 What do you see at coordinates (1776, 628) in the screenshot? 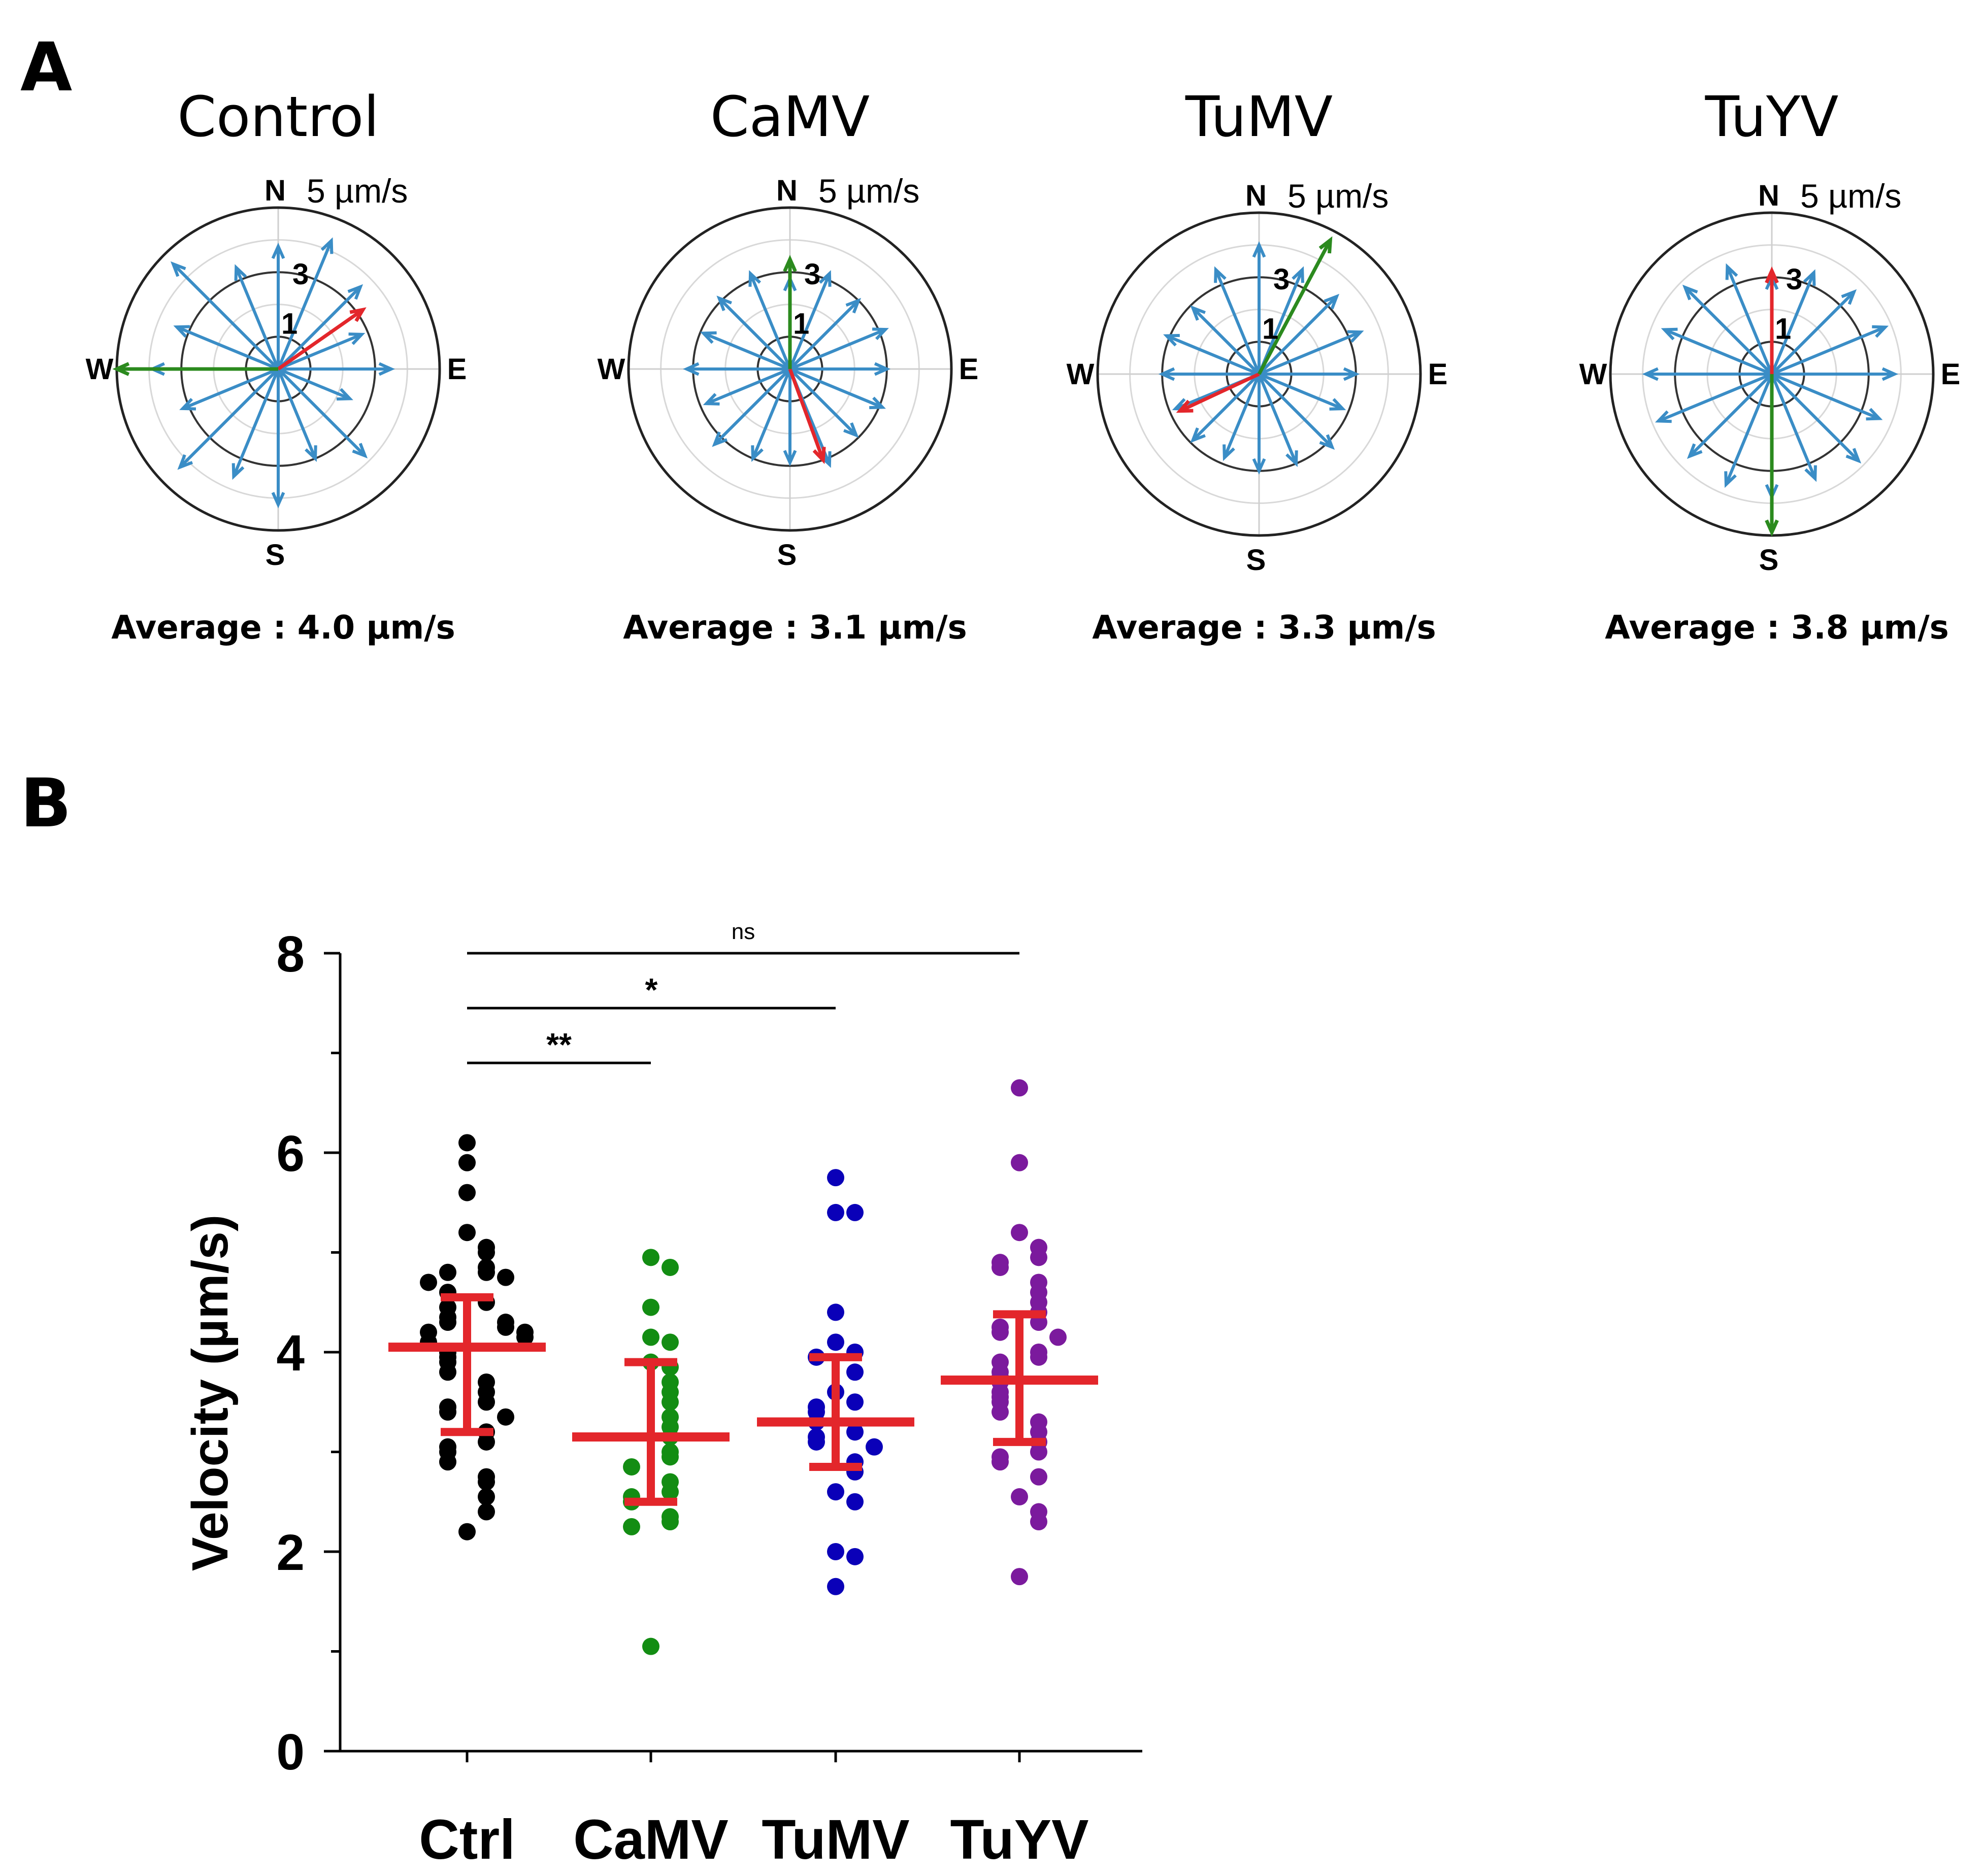
I see `rose-average: Average : 3.8 µm/s` at bounding box center [1776, 628].